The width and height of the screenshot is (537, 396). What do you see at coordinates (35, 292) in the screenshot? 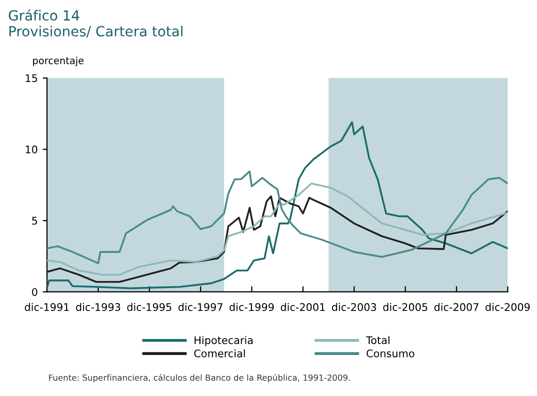
I see `y-tick-label: 0` at bounding box center [35, 292].